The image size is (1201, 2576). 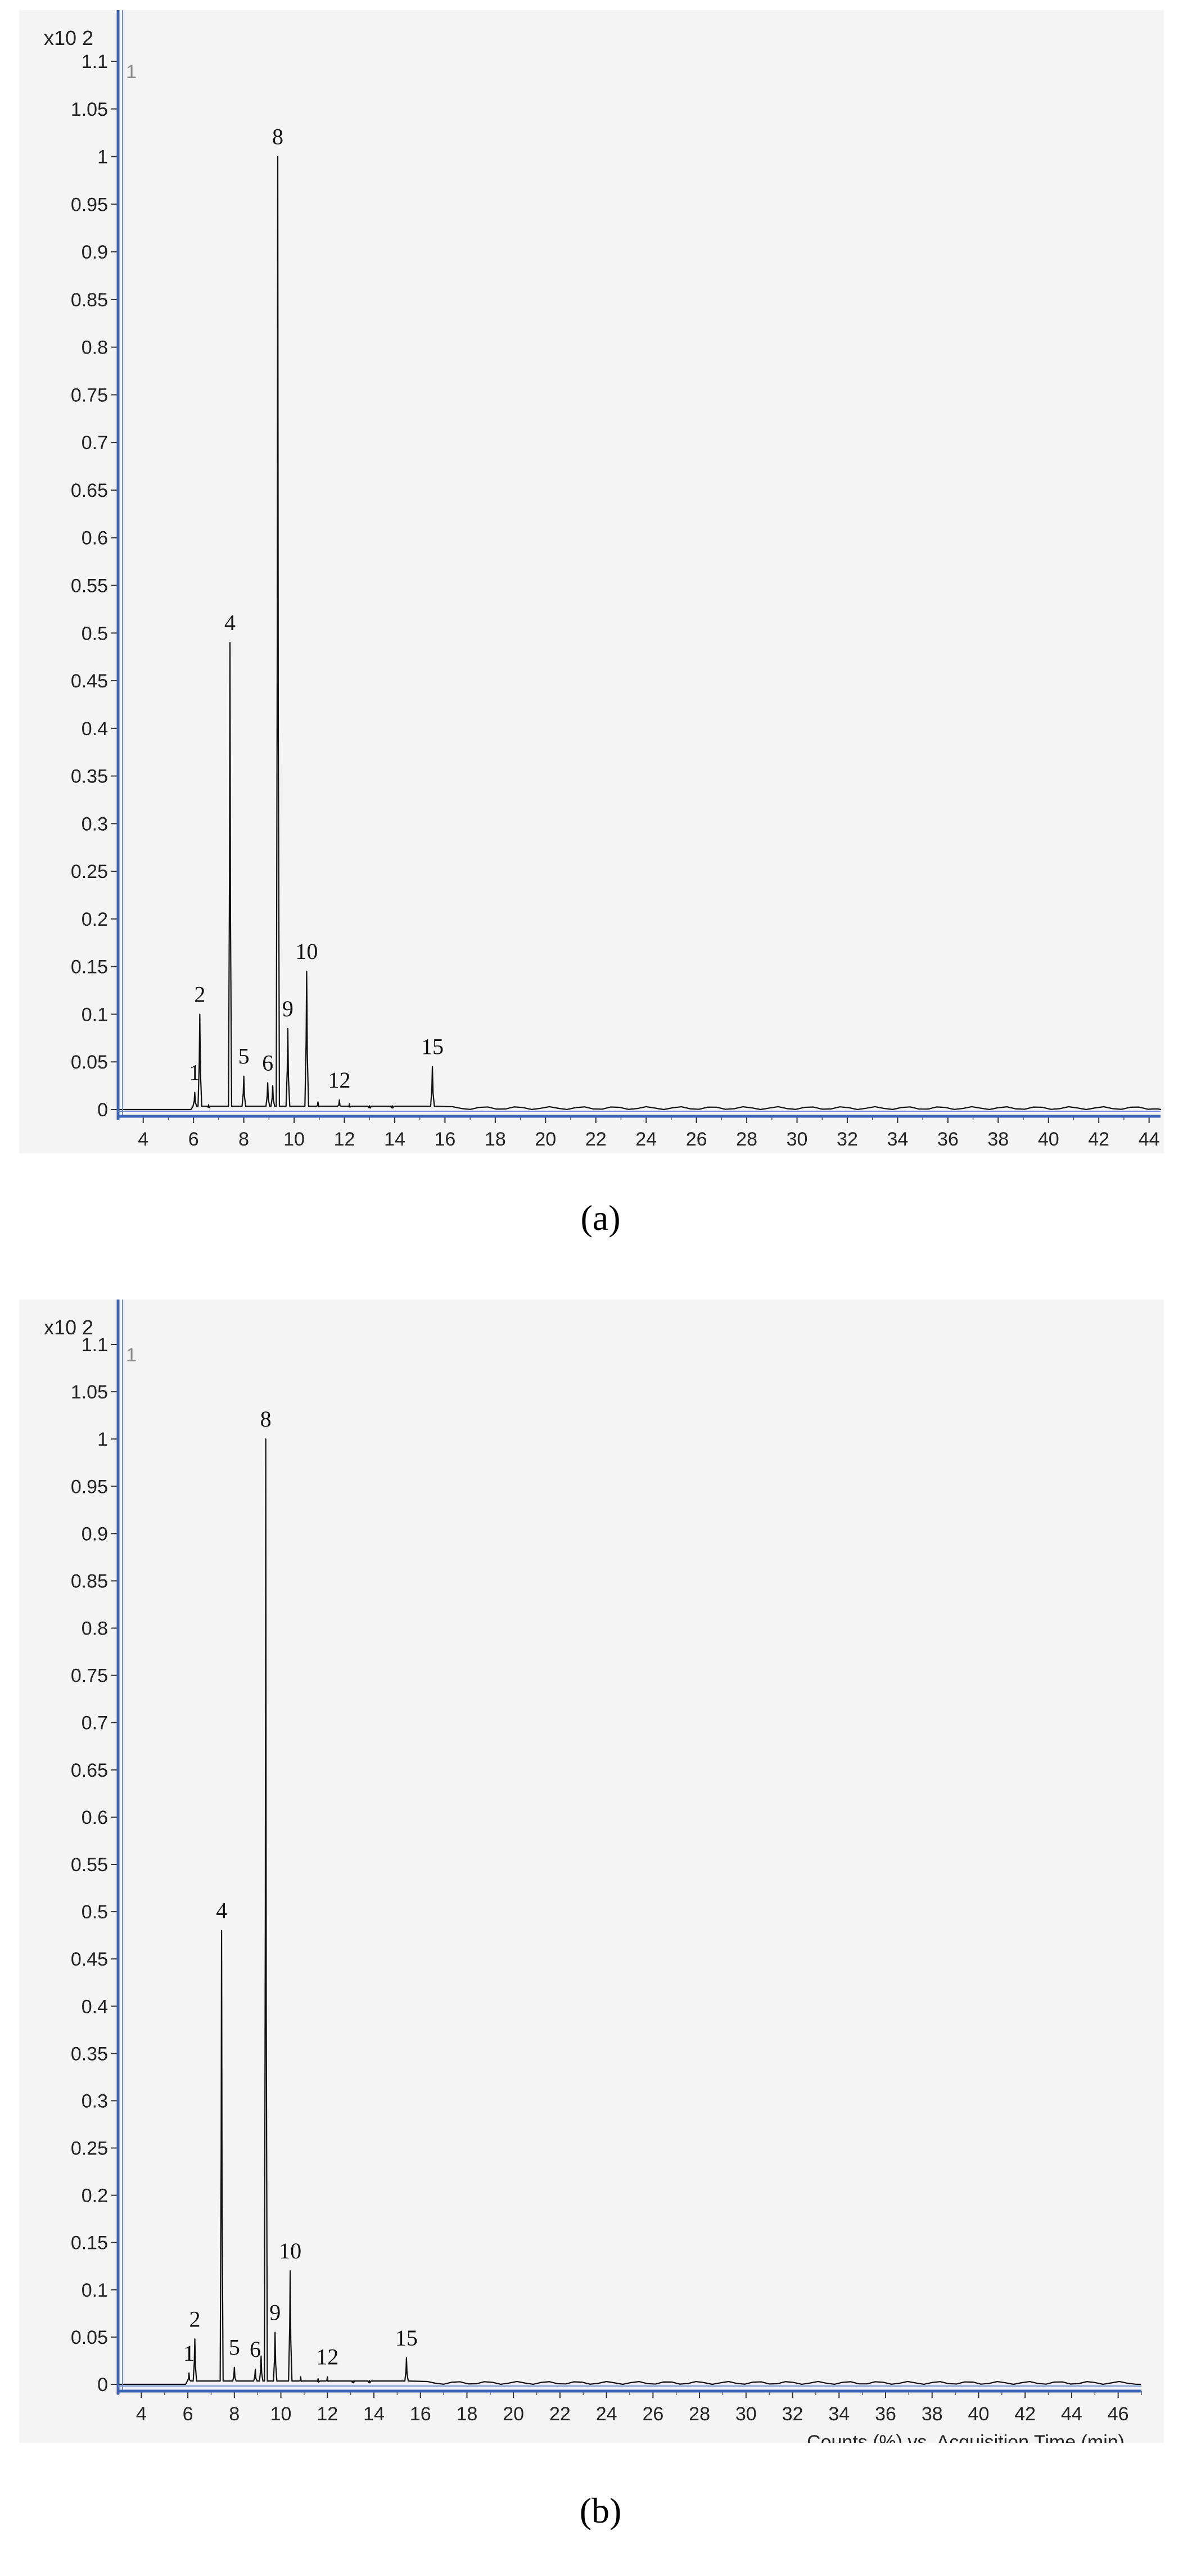 I want to click on x-tick-label: 16, so click(x=420, y=2414).